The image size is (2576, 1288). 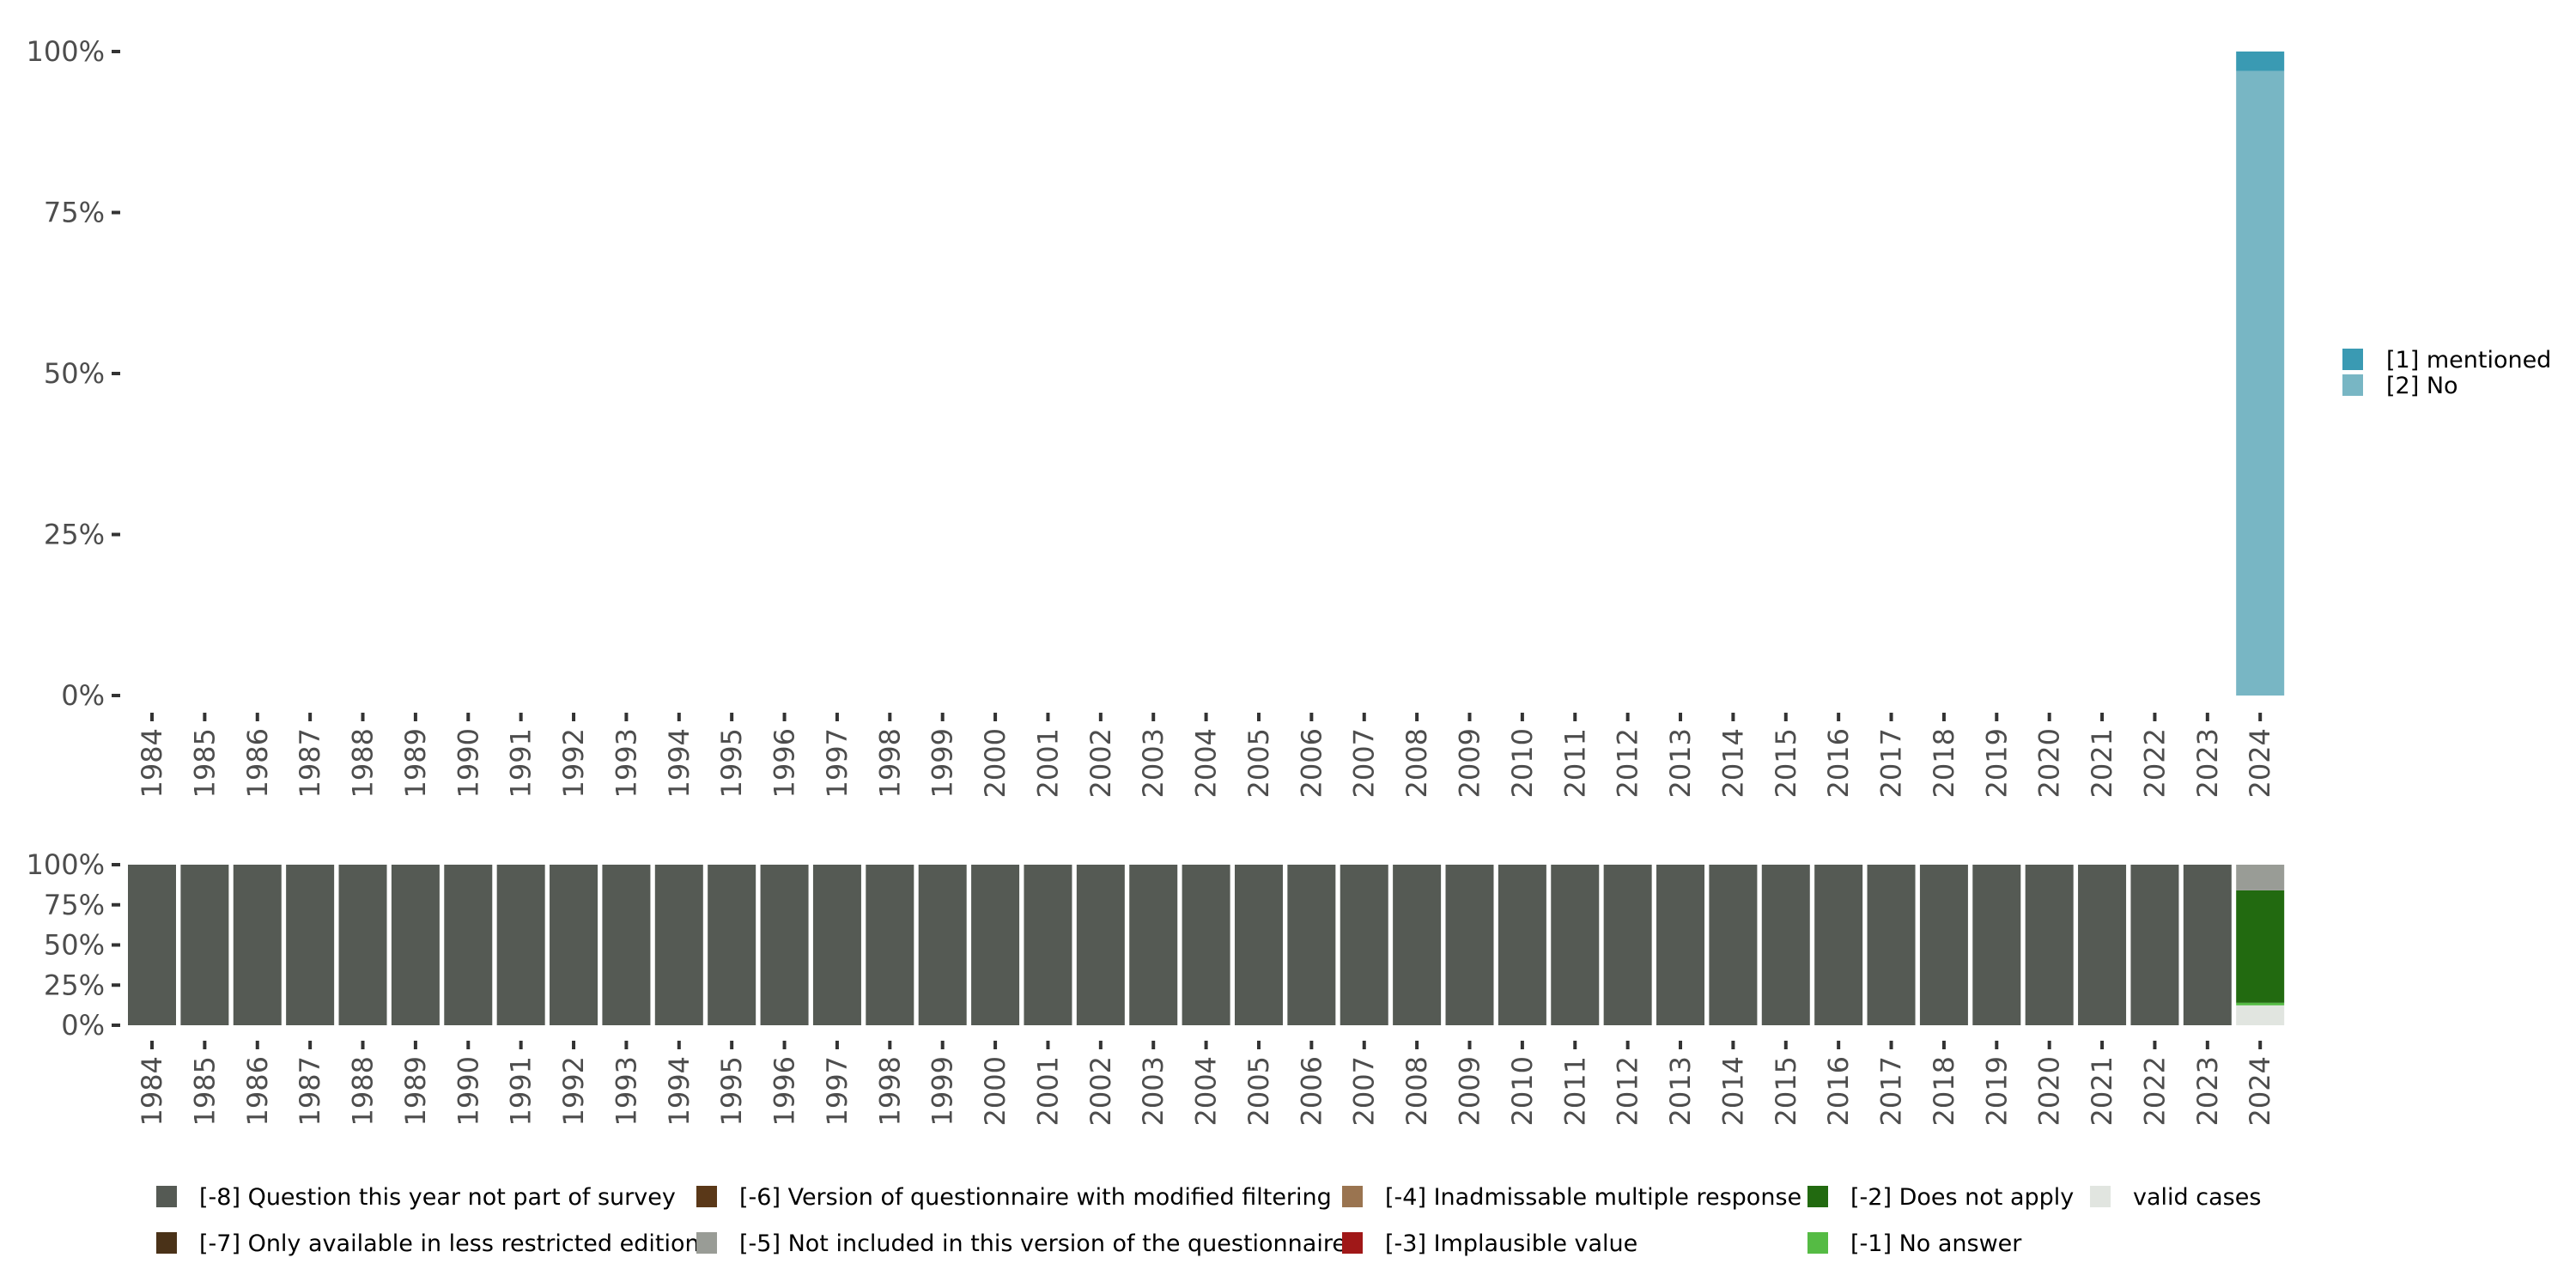 I want to click on x-tick-label: 1999, so click(x=943, y=1091).